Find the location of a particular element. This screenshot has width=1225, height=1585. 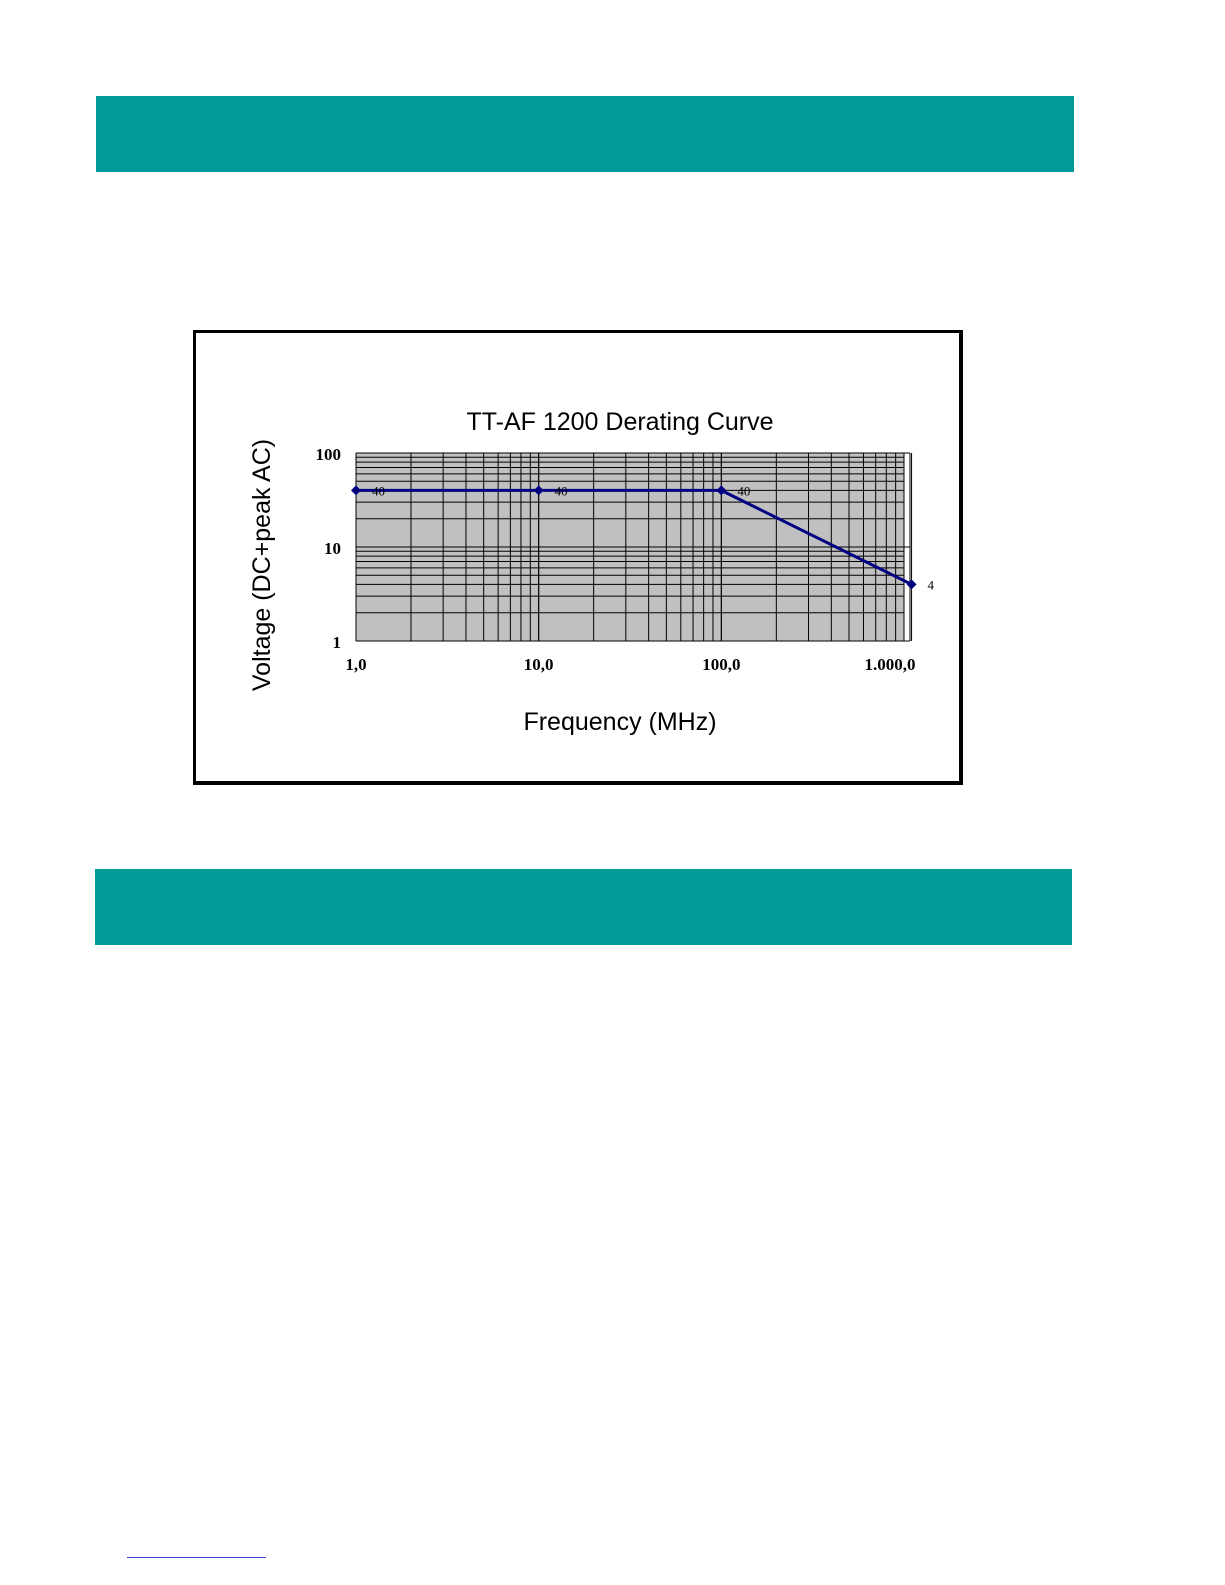

footer-link-underline is located at coordinates (196, 1557).